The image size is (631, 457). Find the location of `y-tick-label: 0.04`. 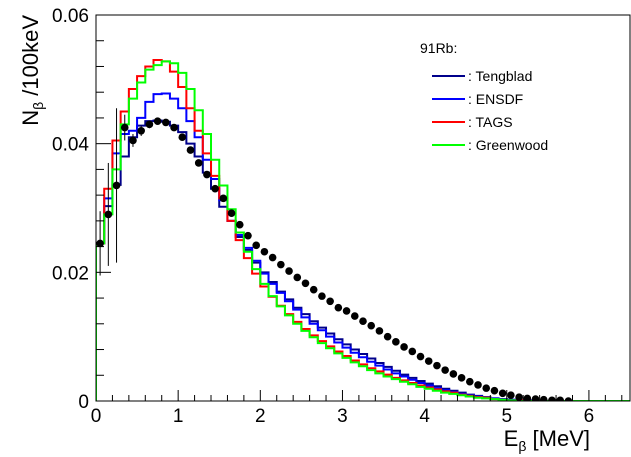

y-tick-label: 0.04 is located at coordinates (70, 145).